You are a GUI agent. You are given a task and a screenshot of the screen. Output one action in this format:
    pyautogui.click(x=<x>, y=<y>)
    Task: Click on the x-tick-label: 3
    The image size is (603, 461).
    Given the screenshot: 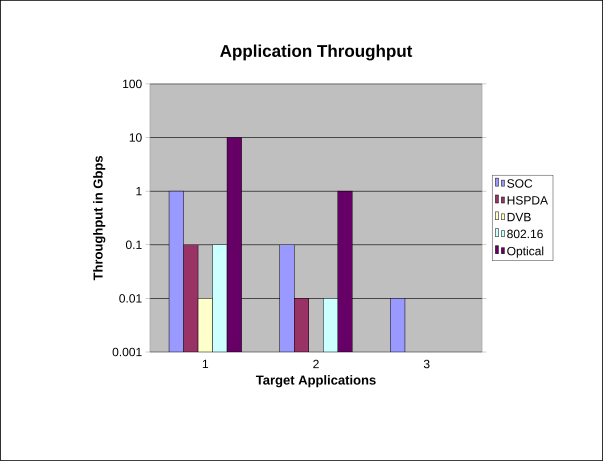 What is the action you would take?
    pyautogui.click(x=427, y=364)
    